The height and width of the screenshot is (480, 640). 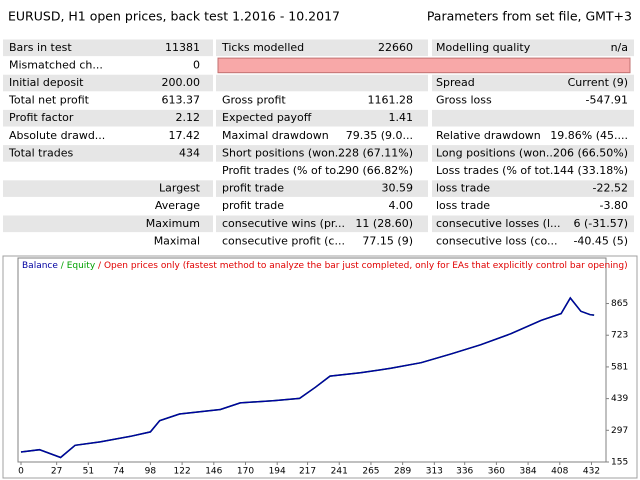 I want to click on table-cell: -22.52, so click(x=610, y=188).